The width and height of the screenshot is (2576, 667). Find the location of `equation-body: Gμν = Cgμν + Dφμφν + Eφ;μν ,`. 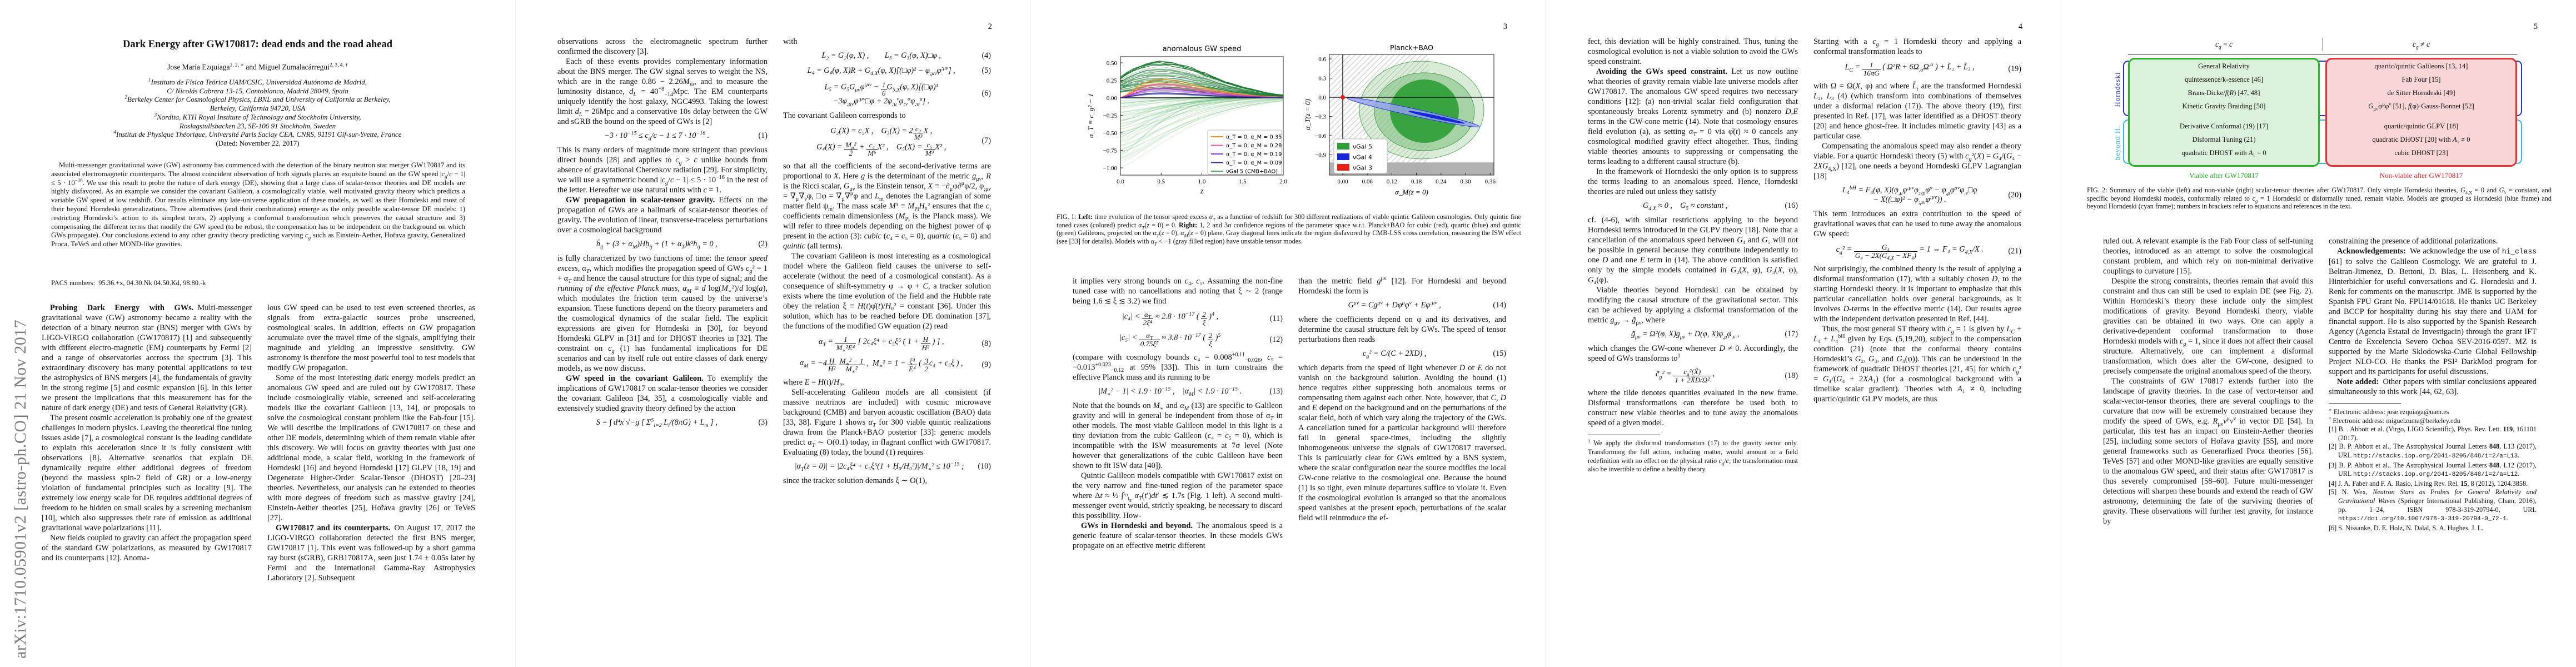

equation-body: Gμν = Cgμν + Dφμφν + Eφ;μν , is located at coordinates (1394, 305).